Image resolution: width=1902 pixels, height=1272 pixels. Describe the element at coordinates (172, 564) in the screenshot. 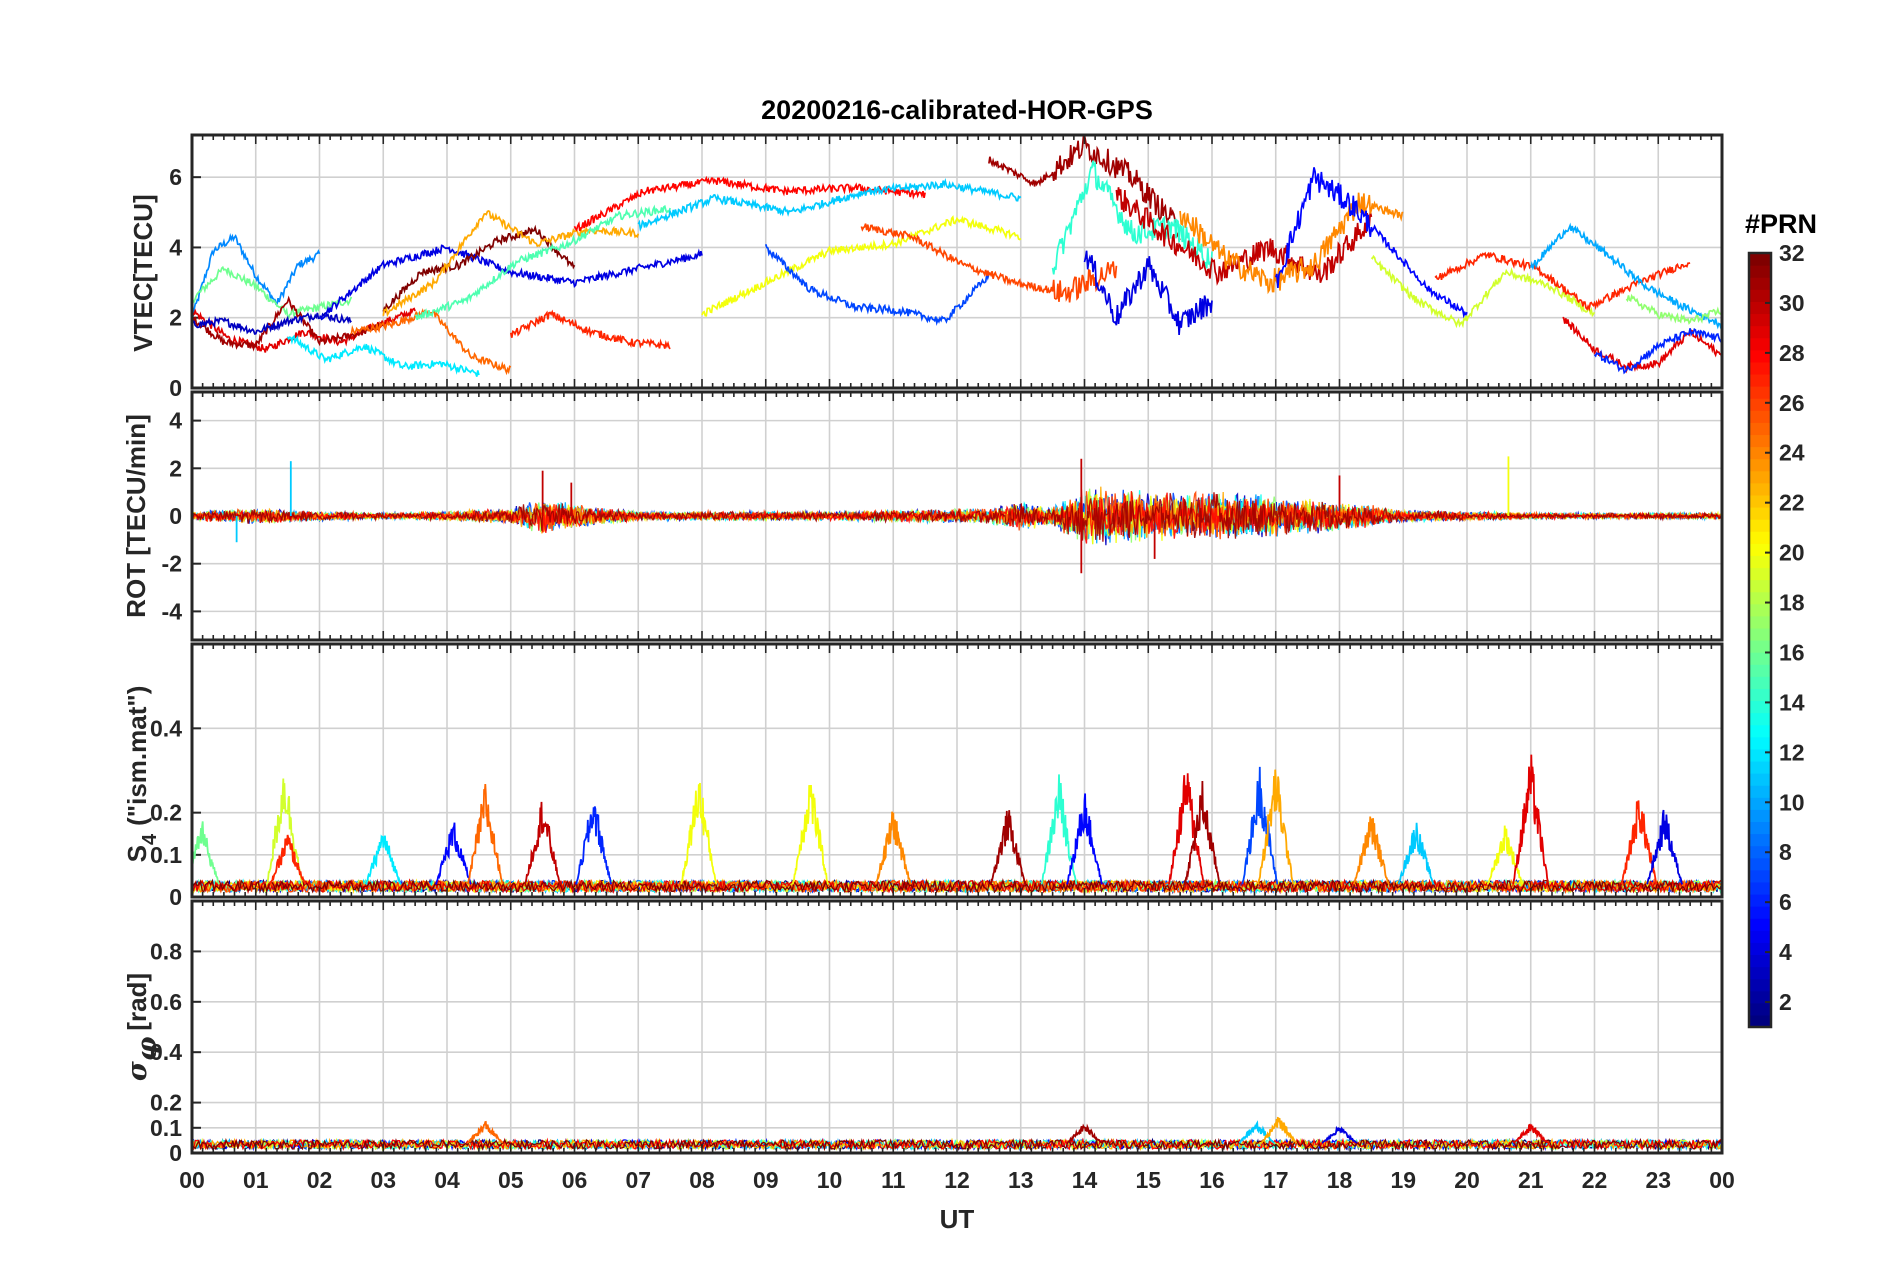

I see `rot-y-tick-label-1: -2` at that location.